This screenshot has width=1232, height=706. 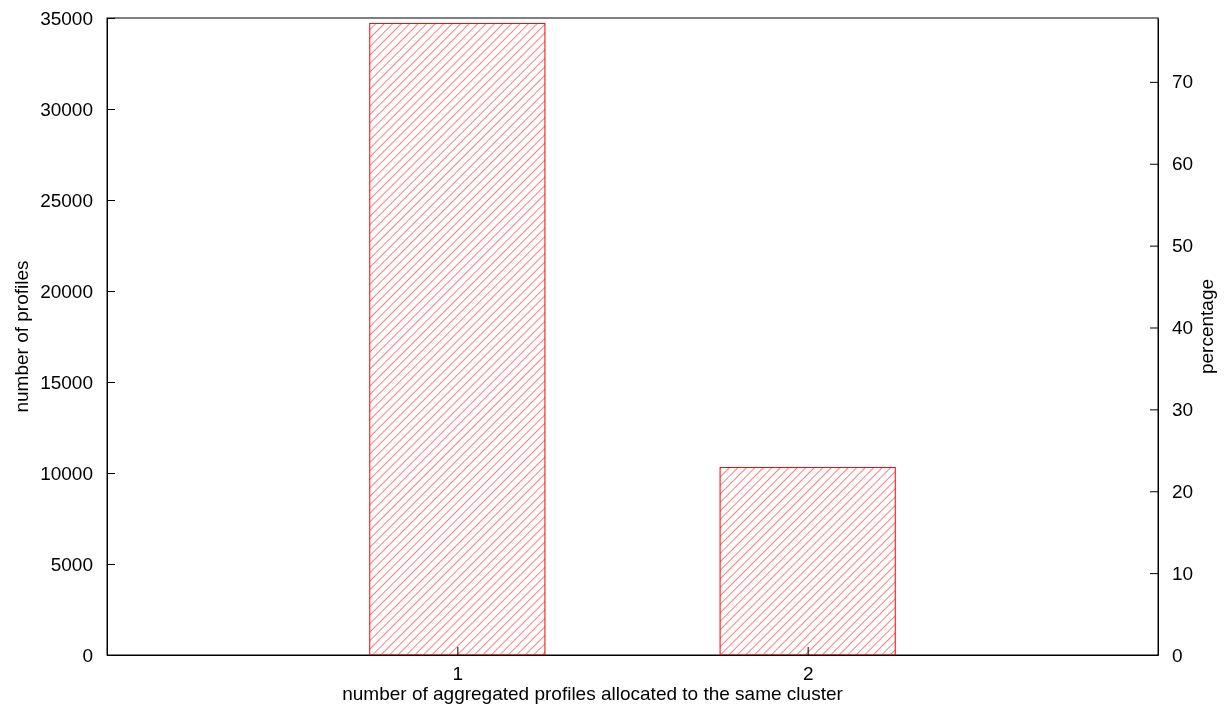 I want to click on y2-tick-label: 50, so click(x=1183, y=246).